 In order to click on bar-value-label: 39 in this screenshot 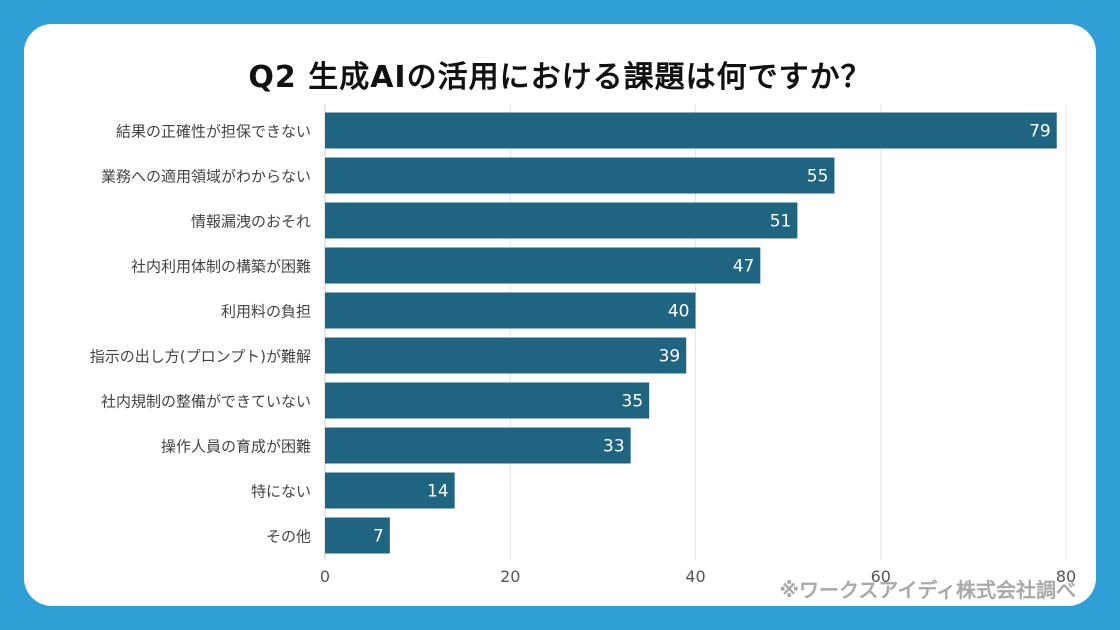, I will do `click(670, 357)`.